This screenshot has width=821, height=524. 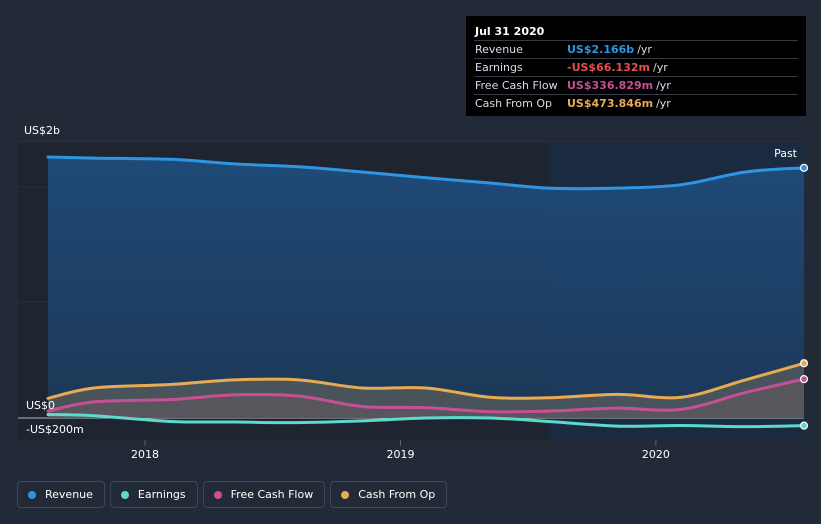 What do you see at coordinates (426, 173) in the screenshot?
I see `line-revenue` at bounding box center [426, 173].